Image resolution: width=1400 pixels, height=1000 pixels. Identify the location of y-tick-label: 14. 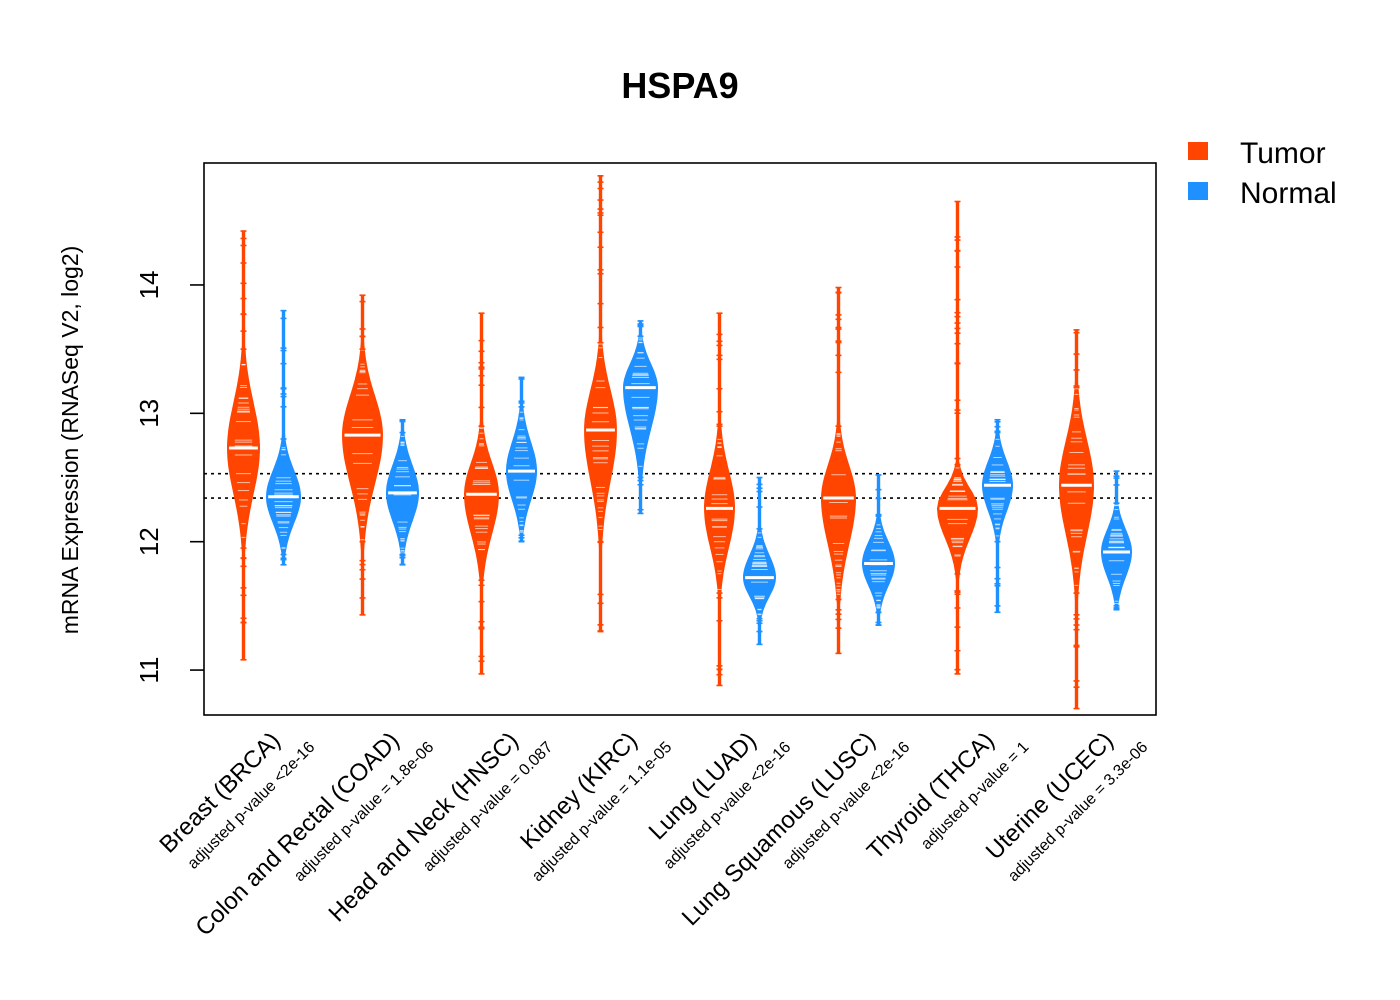
(149, 284).